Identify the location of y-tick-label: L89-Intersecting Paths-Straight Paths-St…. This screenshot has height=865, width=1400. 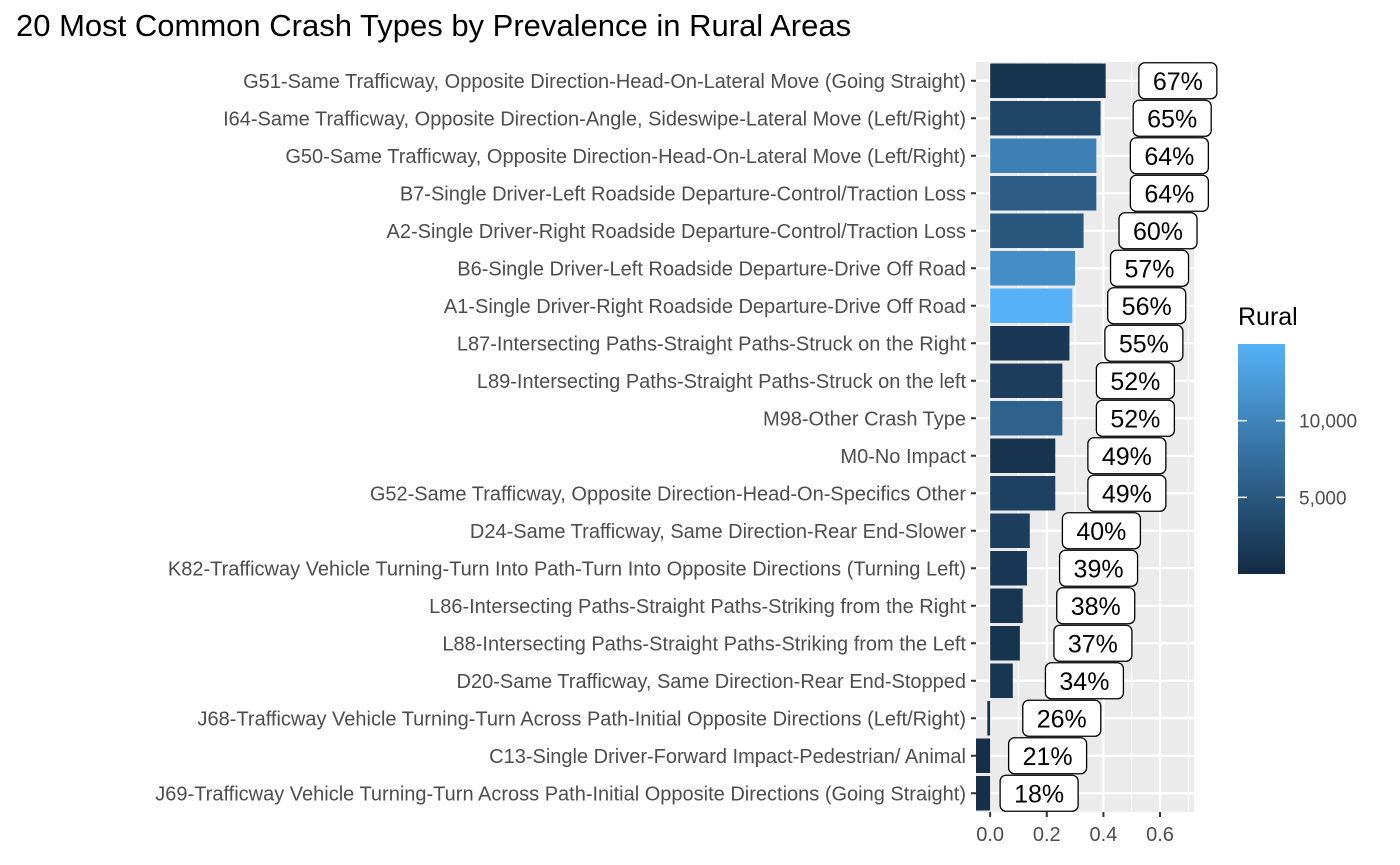
(722, 382).